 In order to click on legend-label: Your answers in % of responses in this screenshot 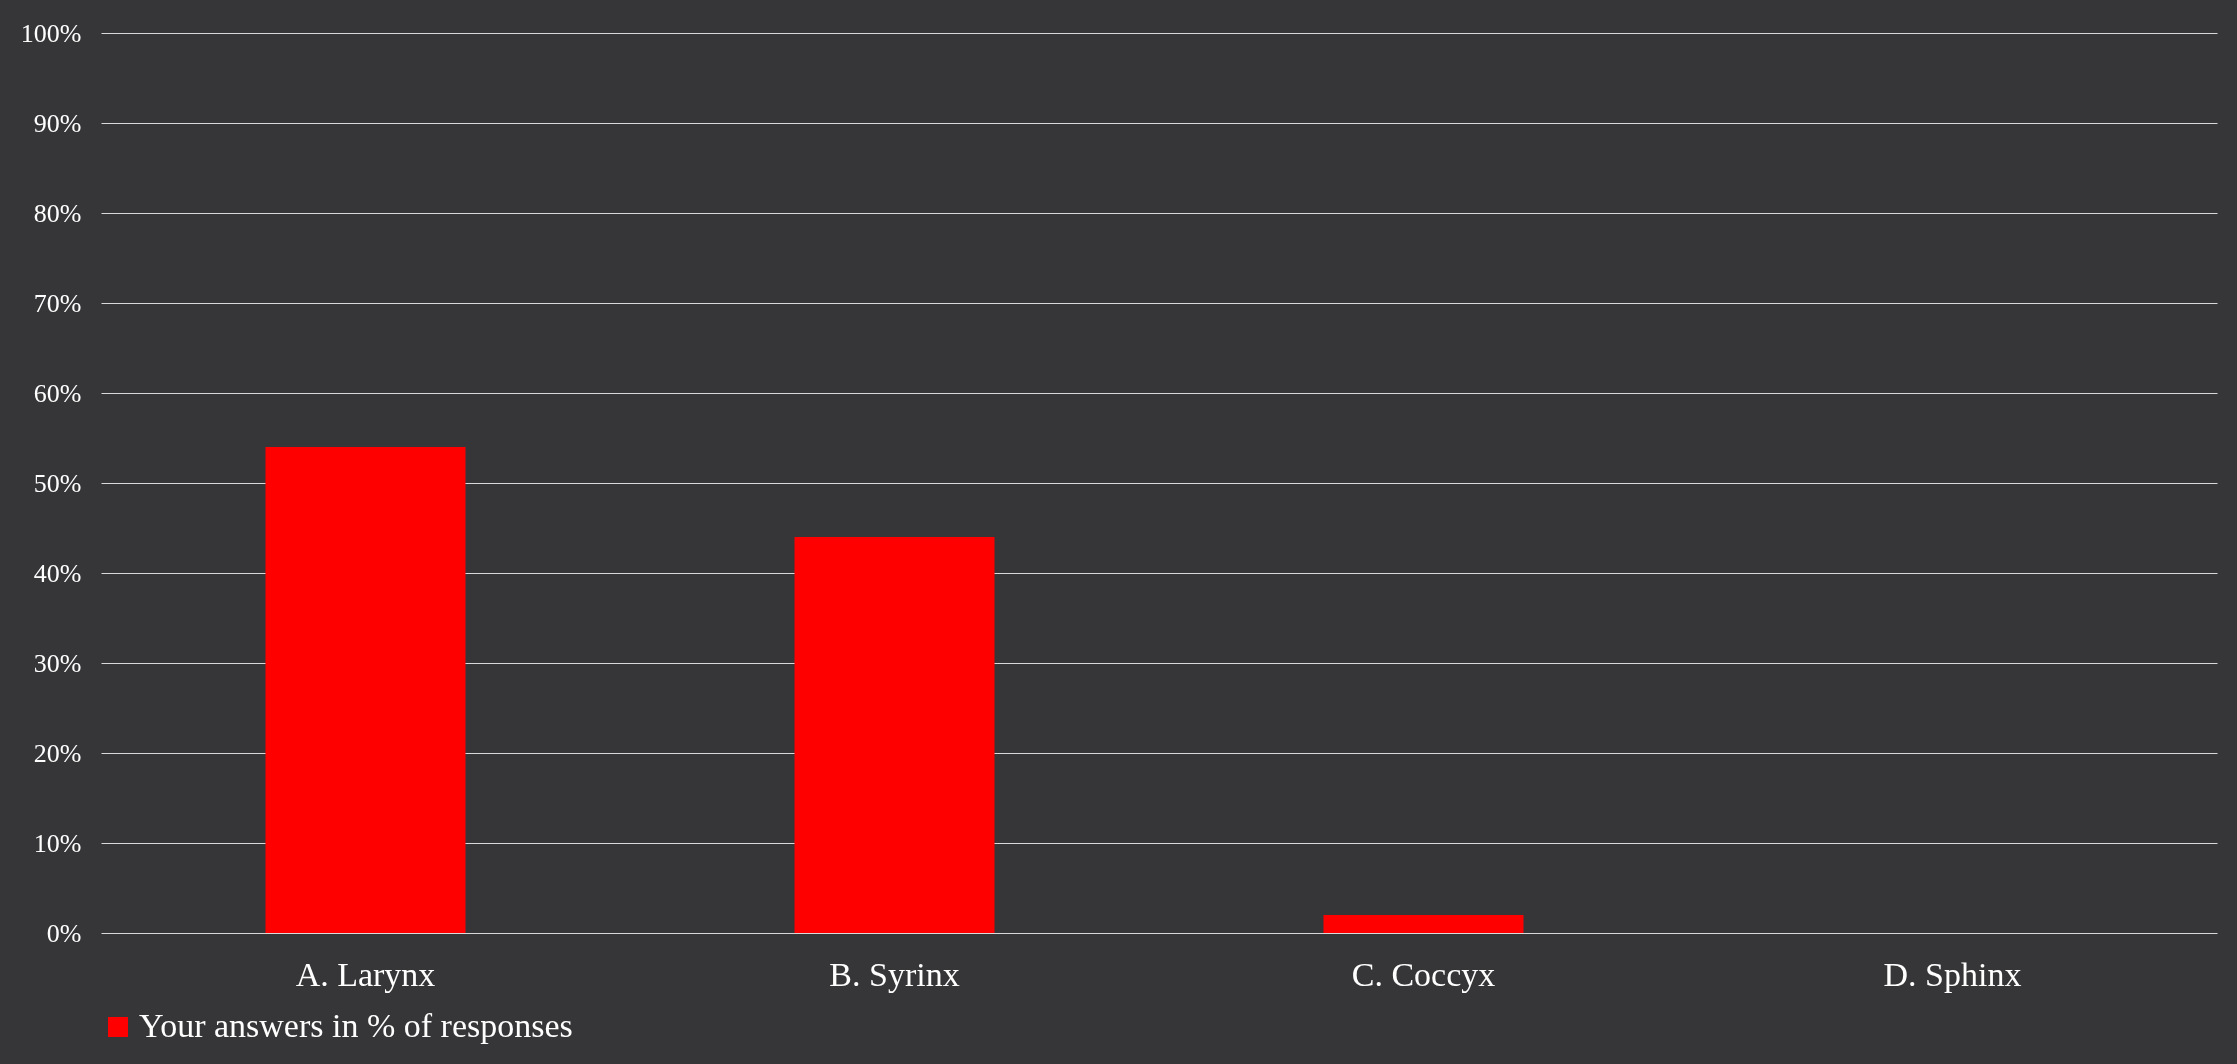, I will do `click(356, 1025)`.